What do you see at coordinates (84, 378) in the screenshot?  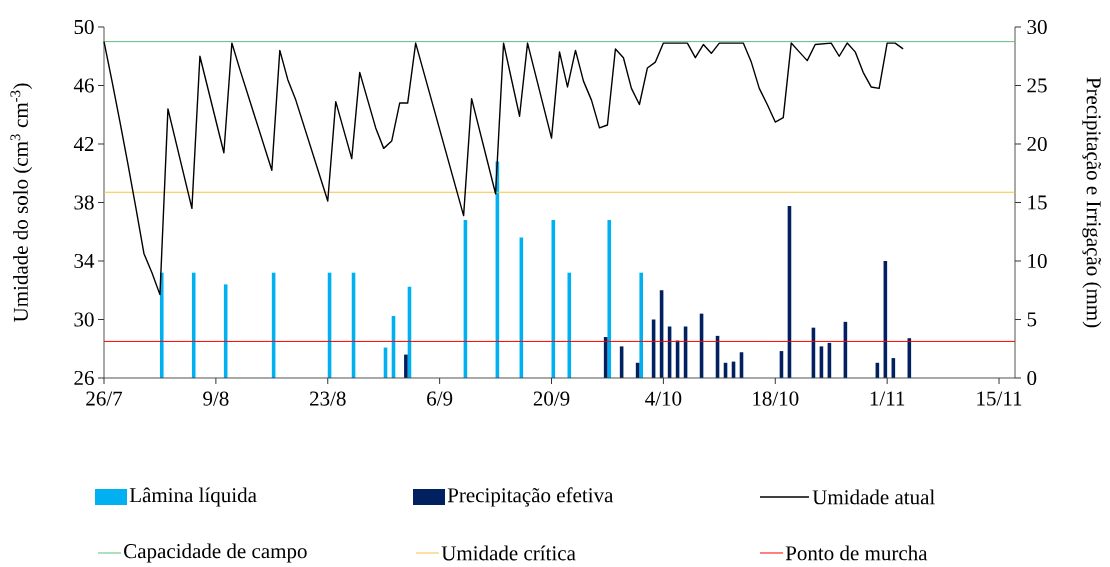 I see `y-tick-label: 26` at bounding box center [84, 378].